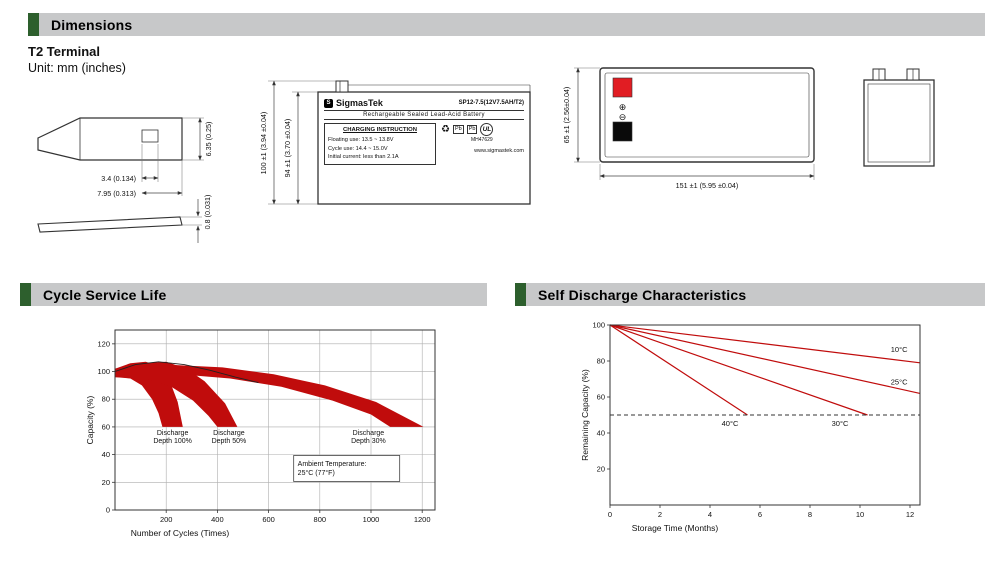 The height and width of the screenshot is (565, 1000). I want to click on terminal-hole, so click(150, 136).